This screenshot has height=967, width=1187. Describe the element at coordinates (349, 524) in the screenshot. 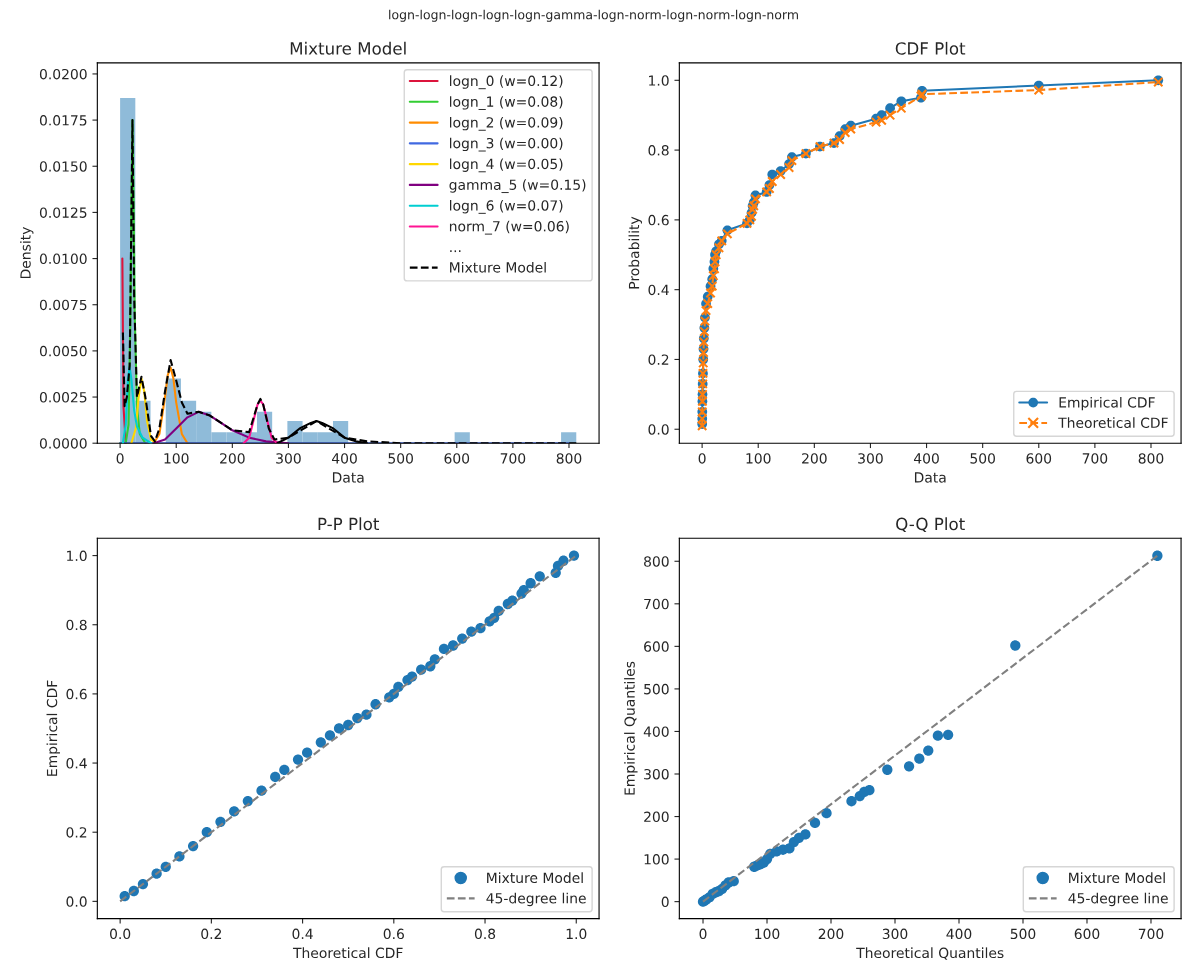

I see `chart-title: P-P Plot` at that location.